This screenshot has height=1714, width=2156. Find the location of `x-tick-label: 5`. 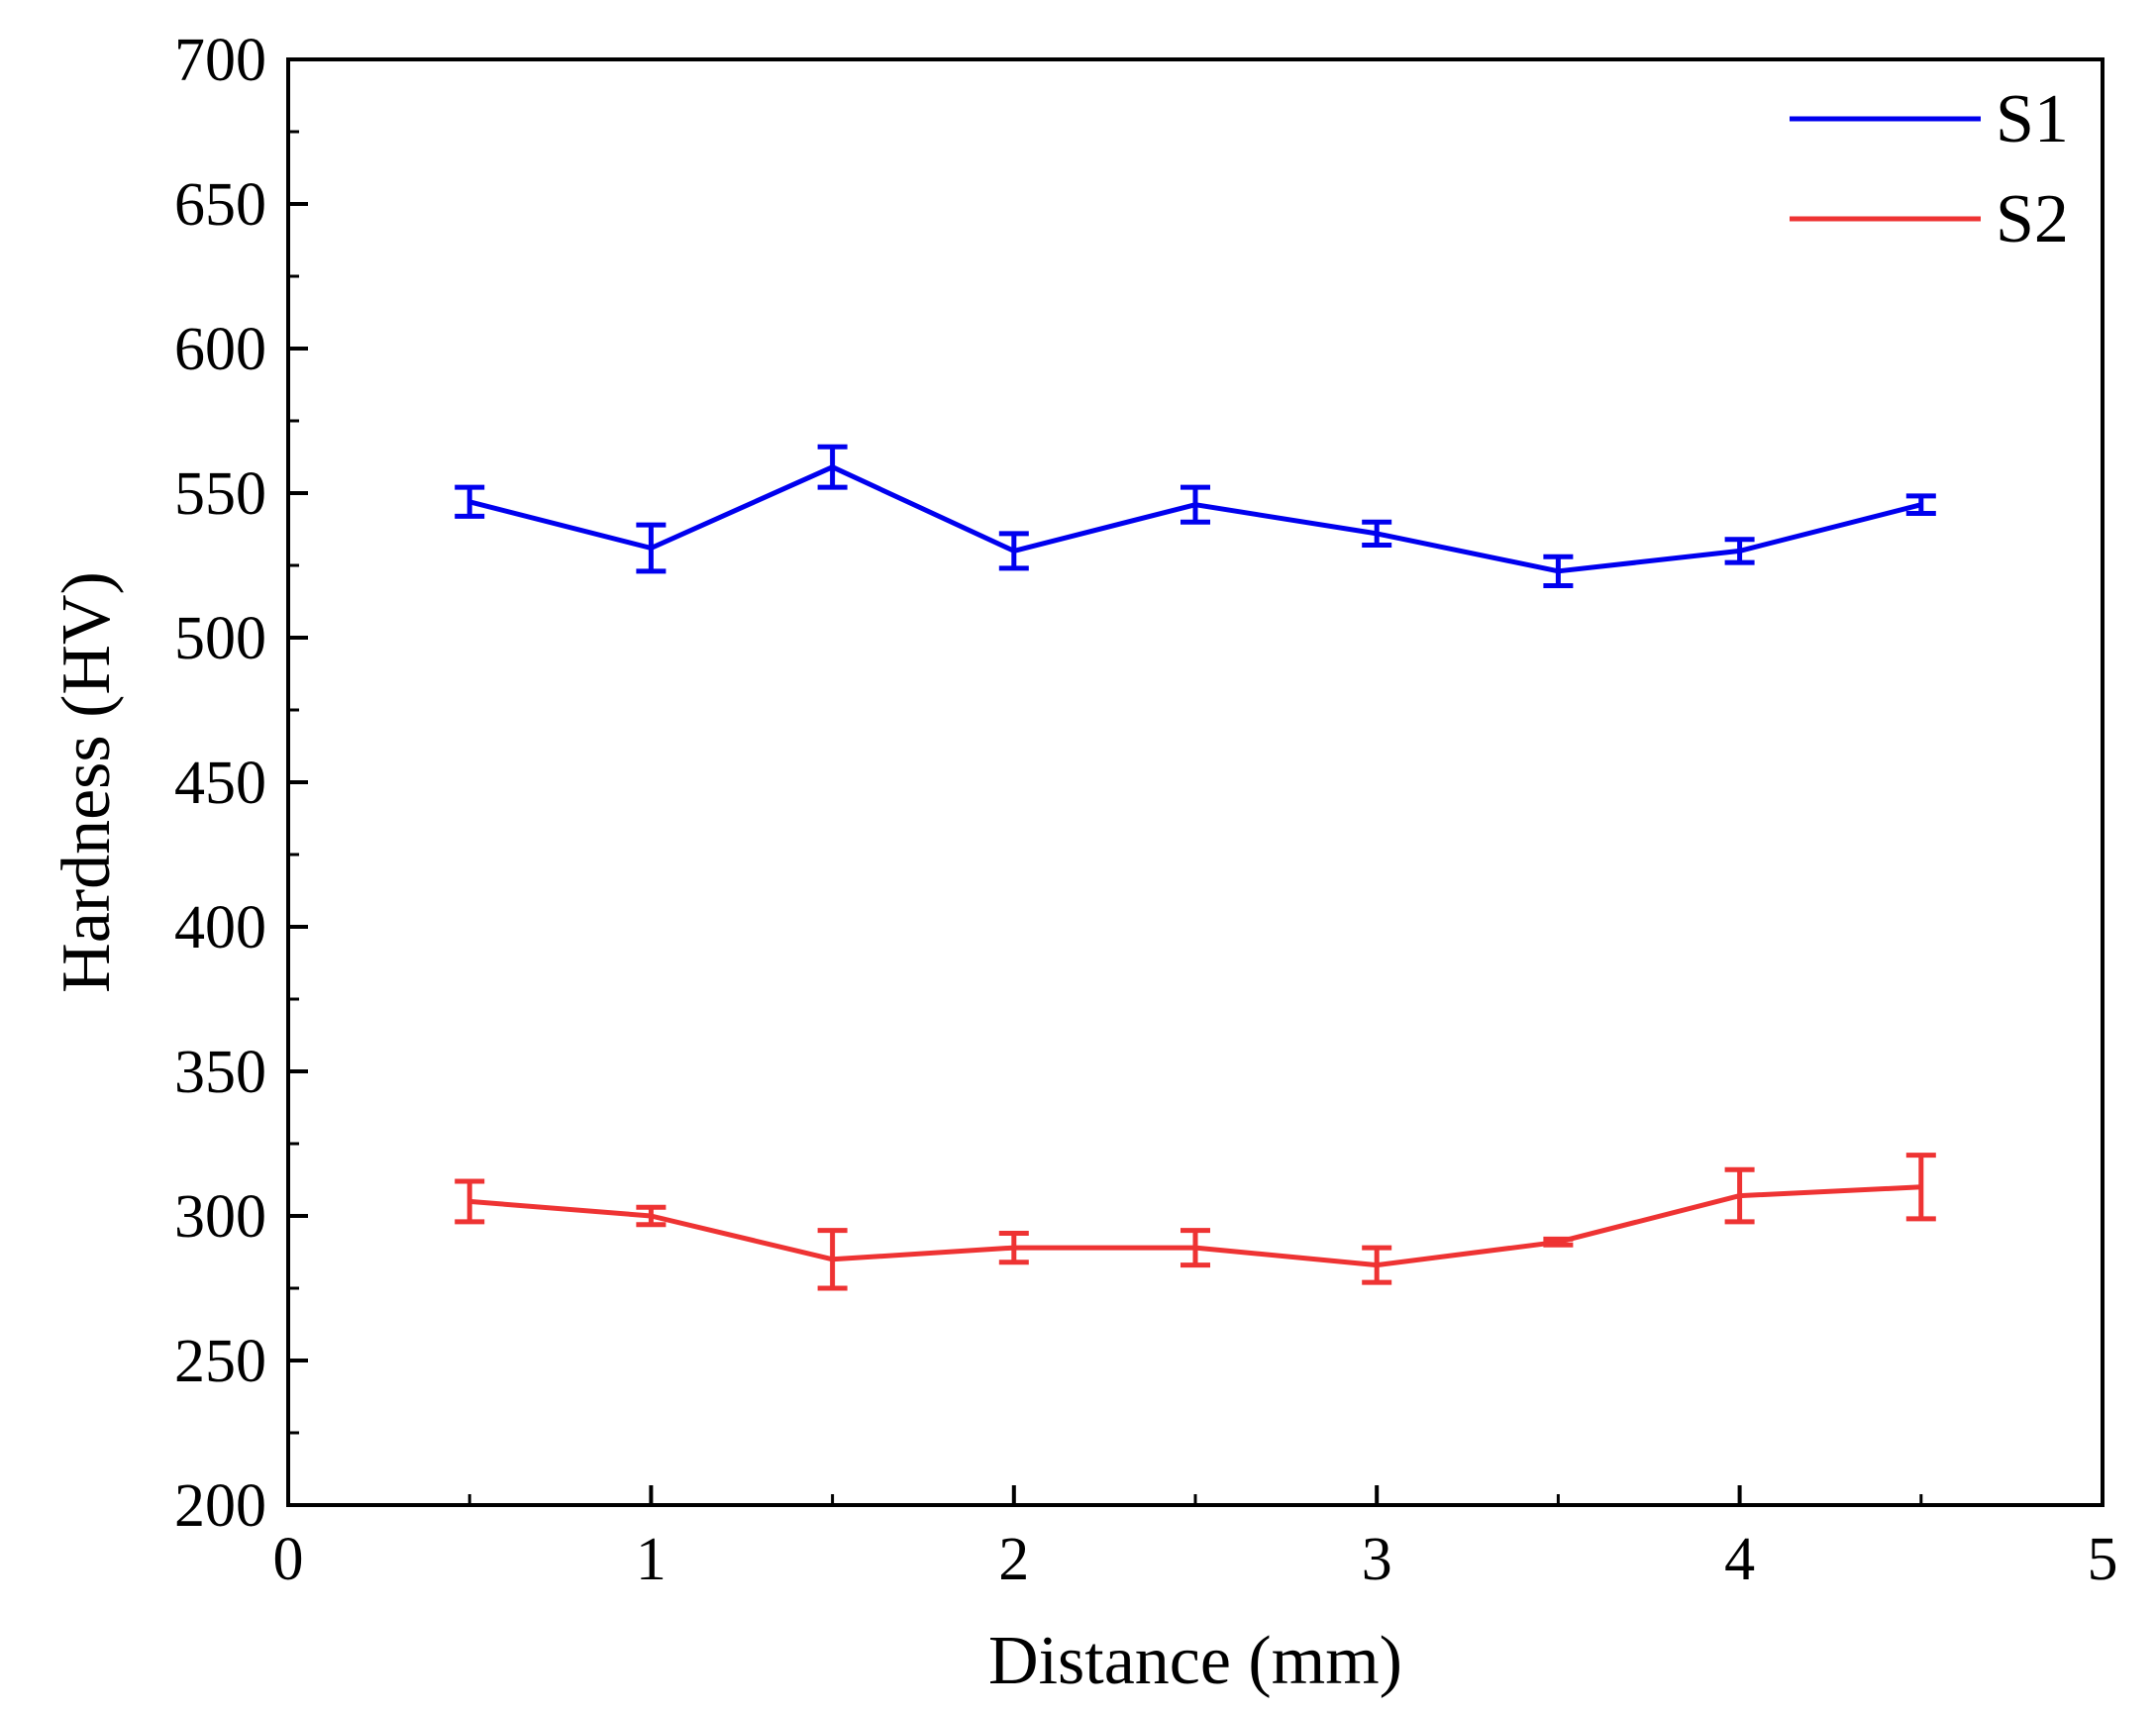

x-tick-label: 5 is located at coordinates (2103, 1559).